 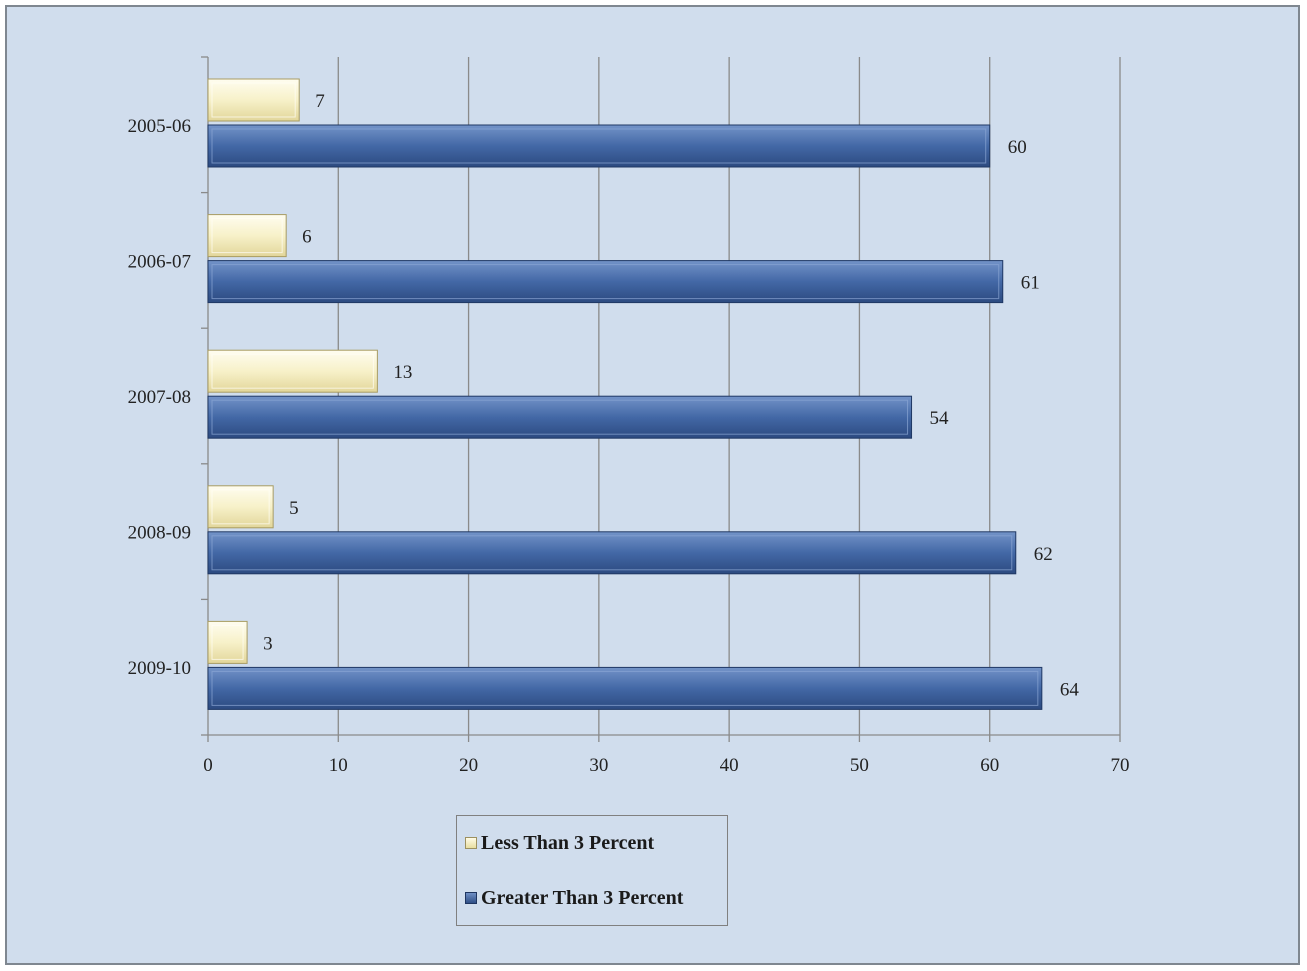 I want to click on x-tick-label: 60, so click(x=989, y=765).